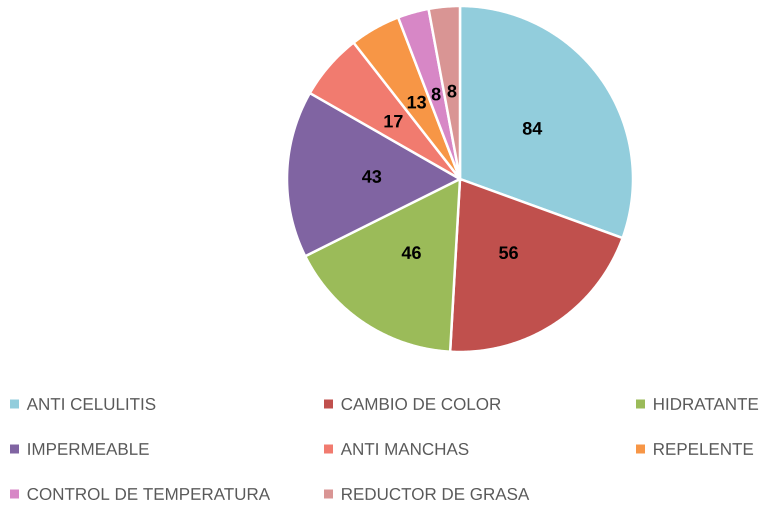 The height and width of the screenshot is (506, 769). I want to click on legend-label: ANTI CELULITIS, so click(91, 404).